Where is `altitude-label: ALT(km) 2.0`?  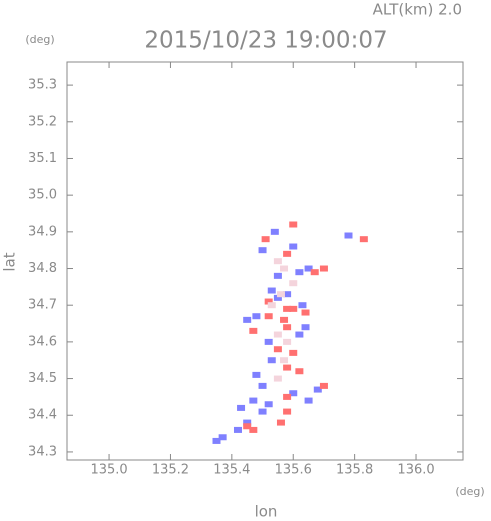
altitude-label: ALT(km) 2.0 is located at coordinates (417, 10).